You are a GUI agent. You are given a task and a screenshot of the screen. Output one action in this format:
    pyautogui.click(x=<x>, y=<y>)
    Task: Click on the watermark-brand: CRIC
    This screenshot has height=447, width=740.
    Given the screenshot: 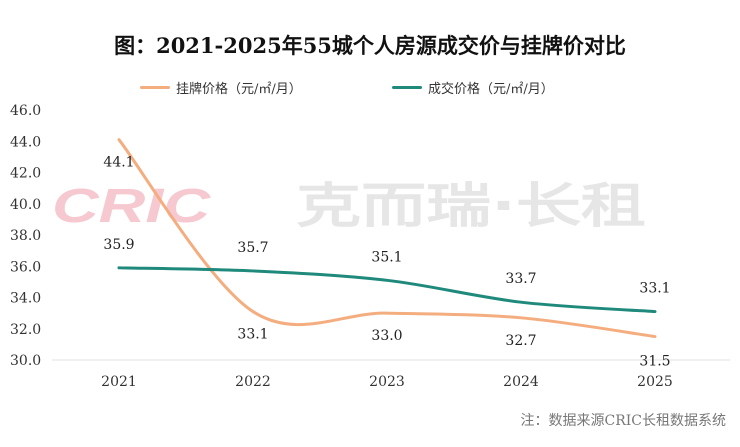 What is the action you would take?
    pyautogui.click(x=132, y=206)
    